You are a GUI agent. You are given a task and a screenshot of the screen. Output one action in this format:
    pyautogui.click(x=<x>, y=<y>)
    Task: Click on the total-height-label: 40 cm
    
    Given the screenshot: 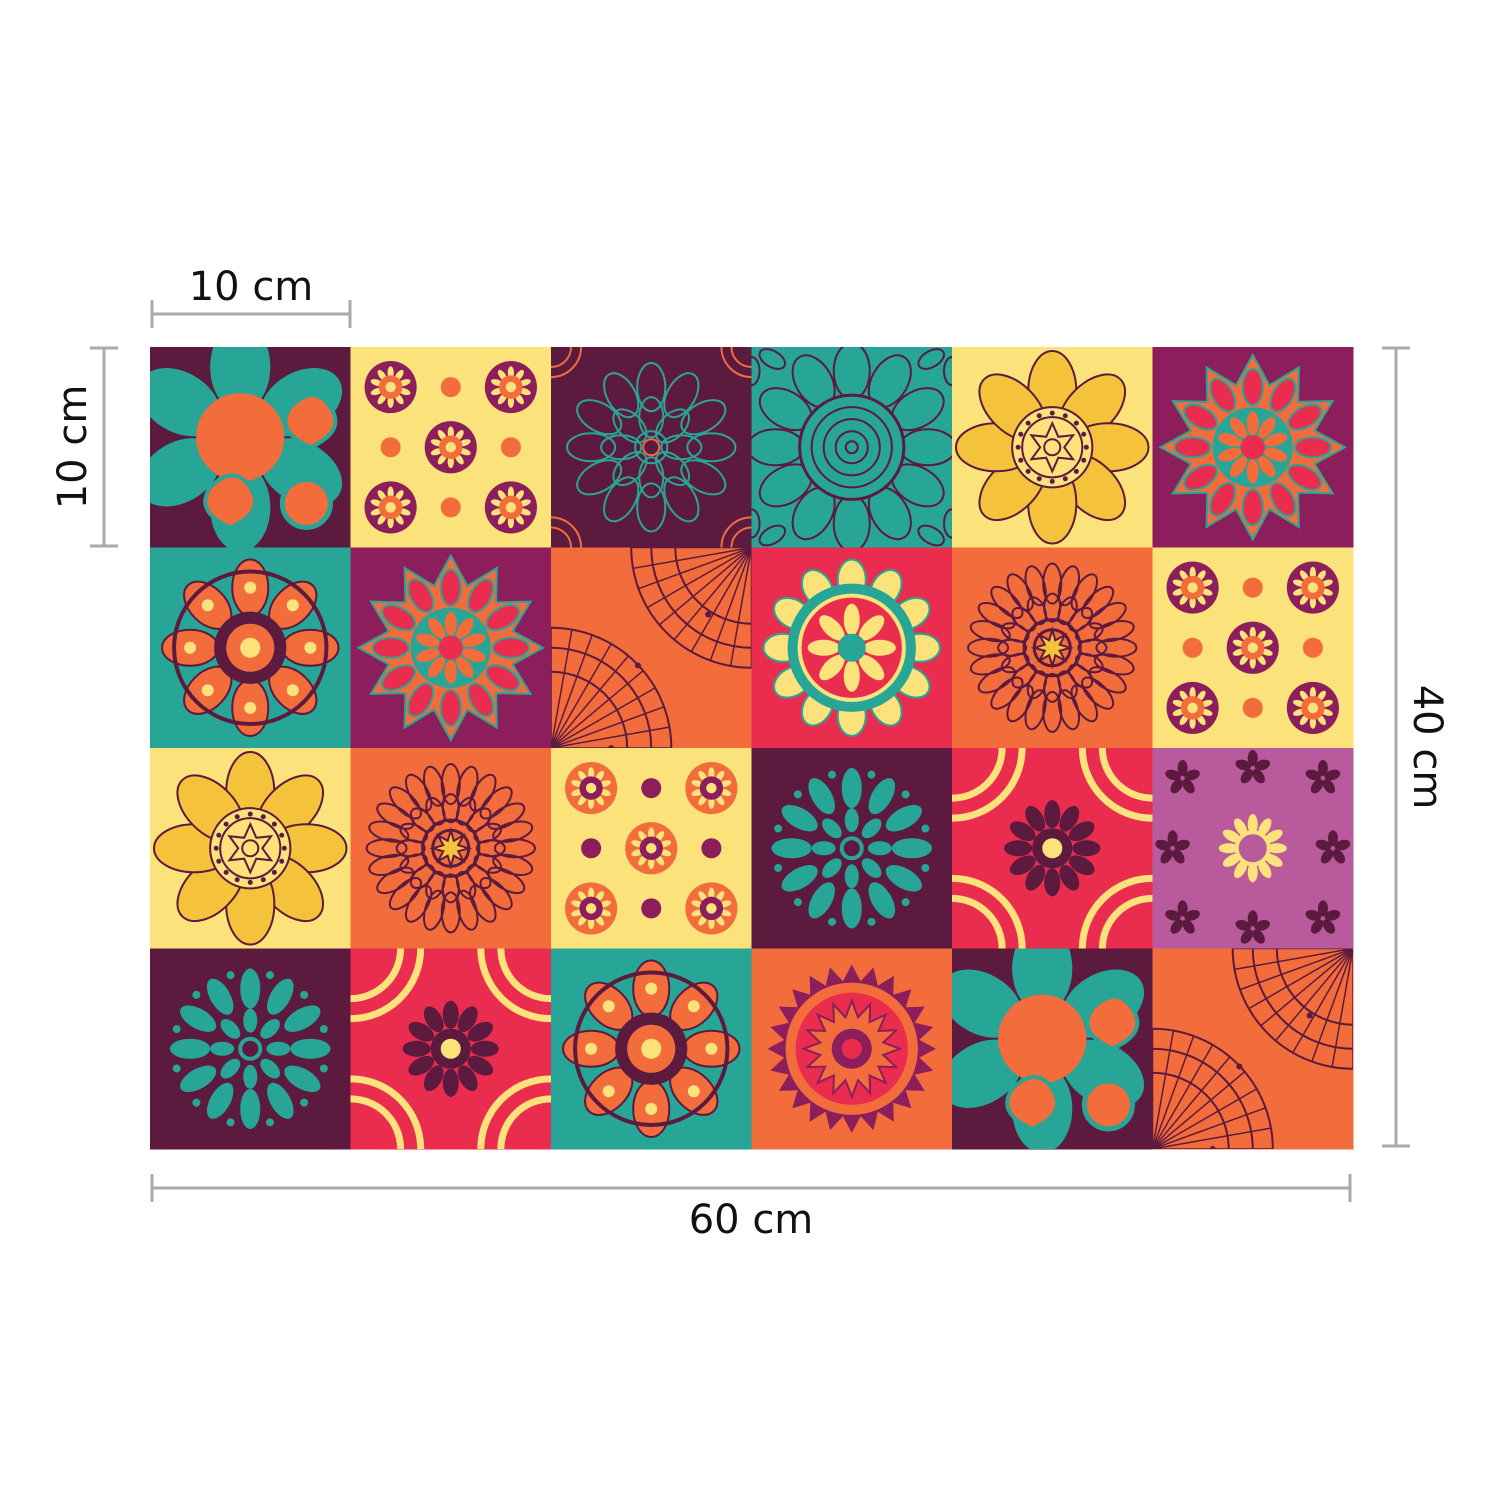 What is the action you would take?
    pyautogui.click(x=1427, y=747)
    